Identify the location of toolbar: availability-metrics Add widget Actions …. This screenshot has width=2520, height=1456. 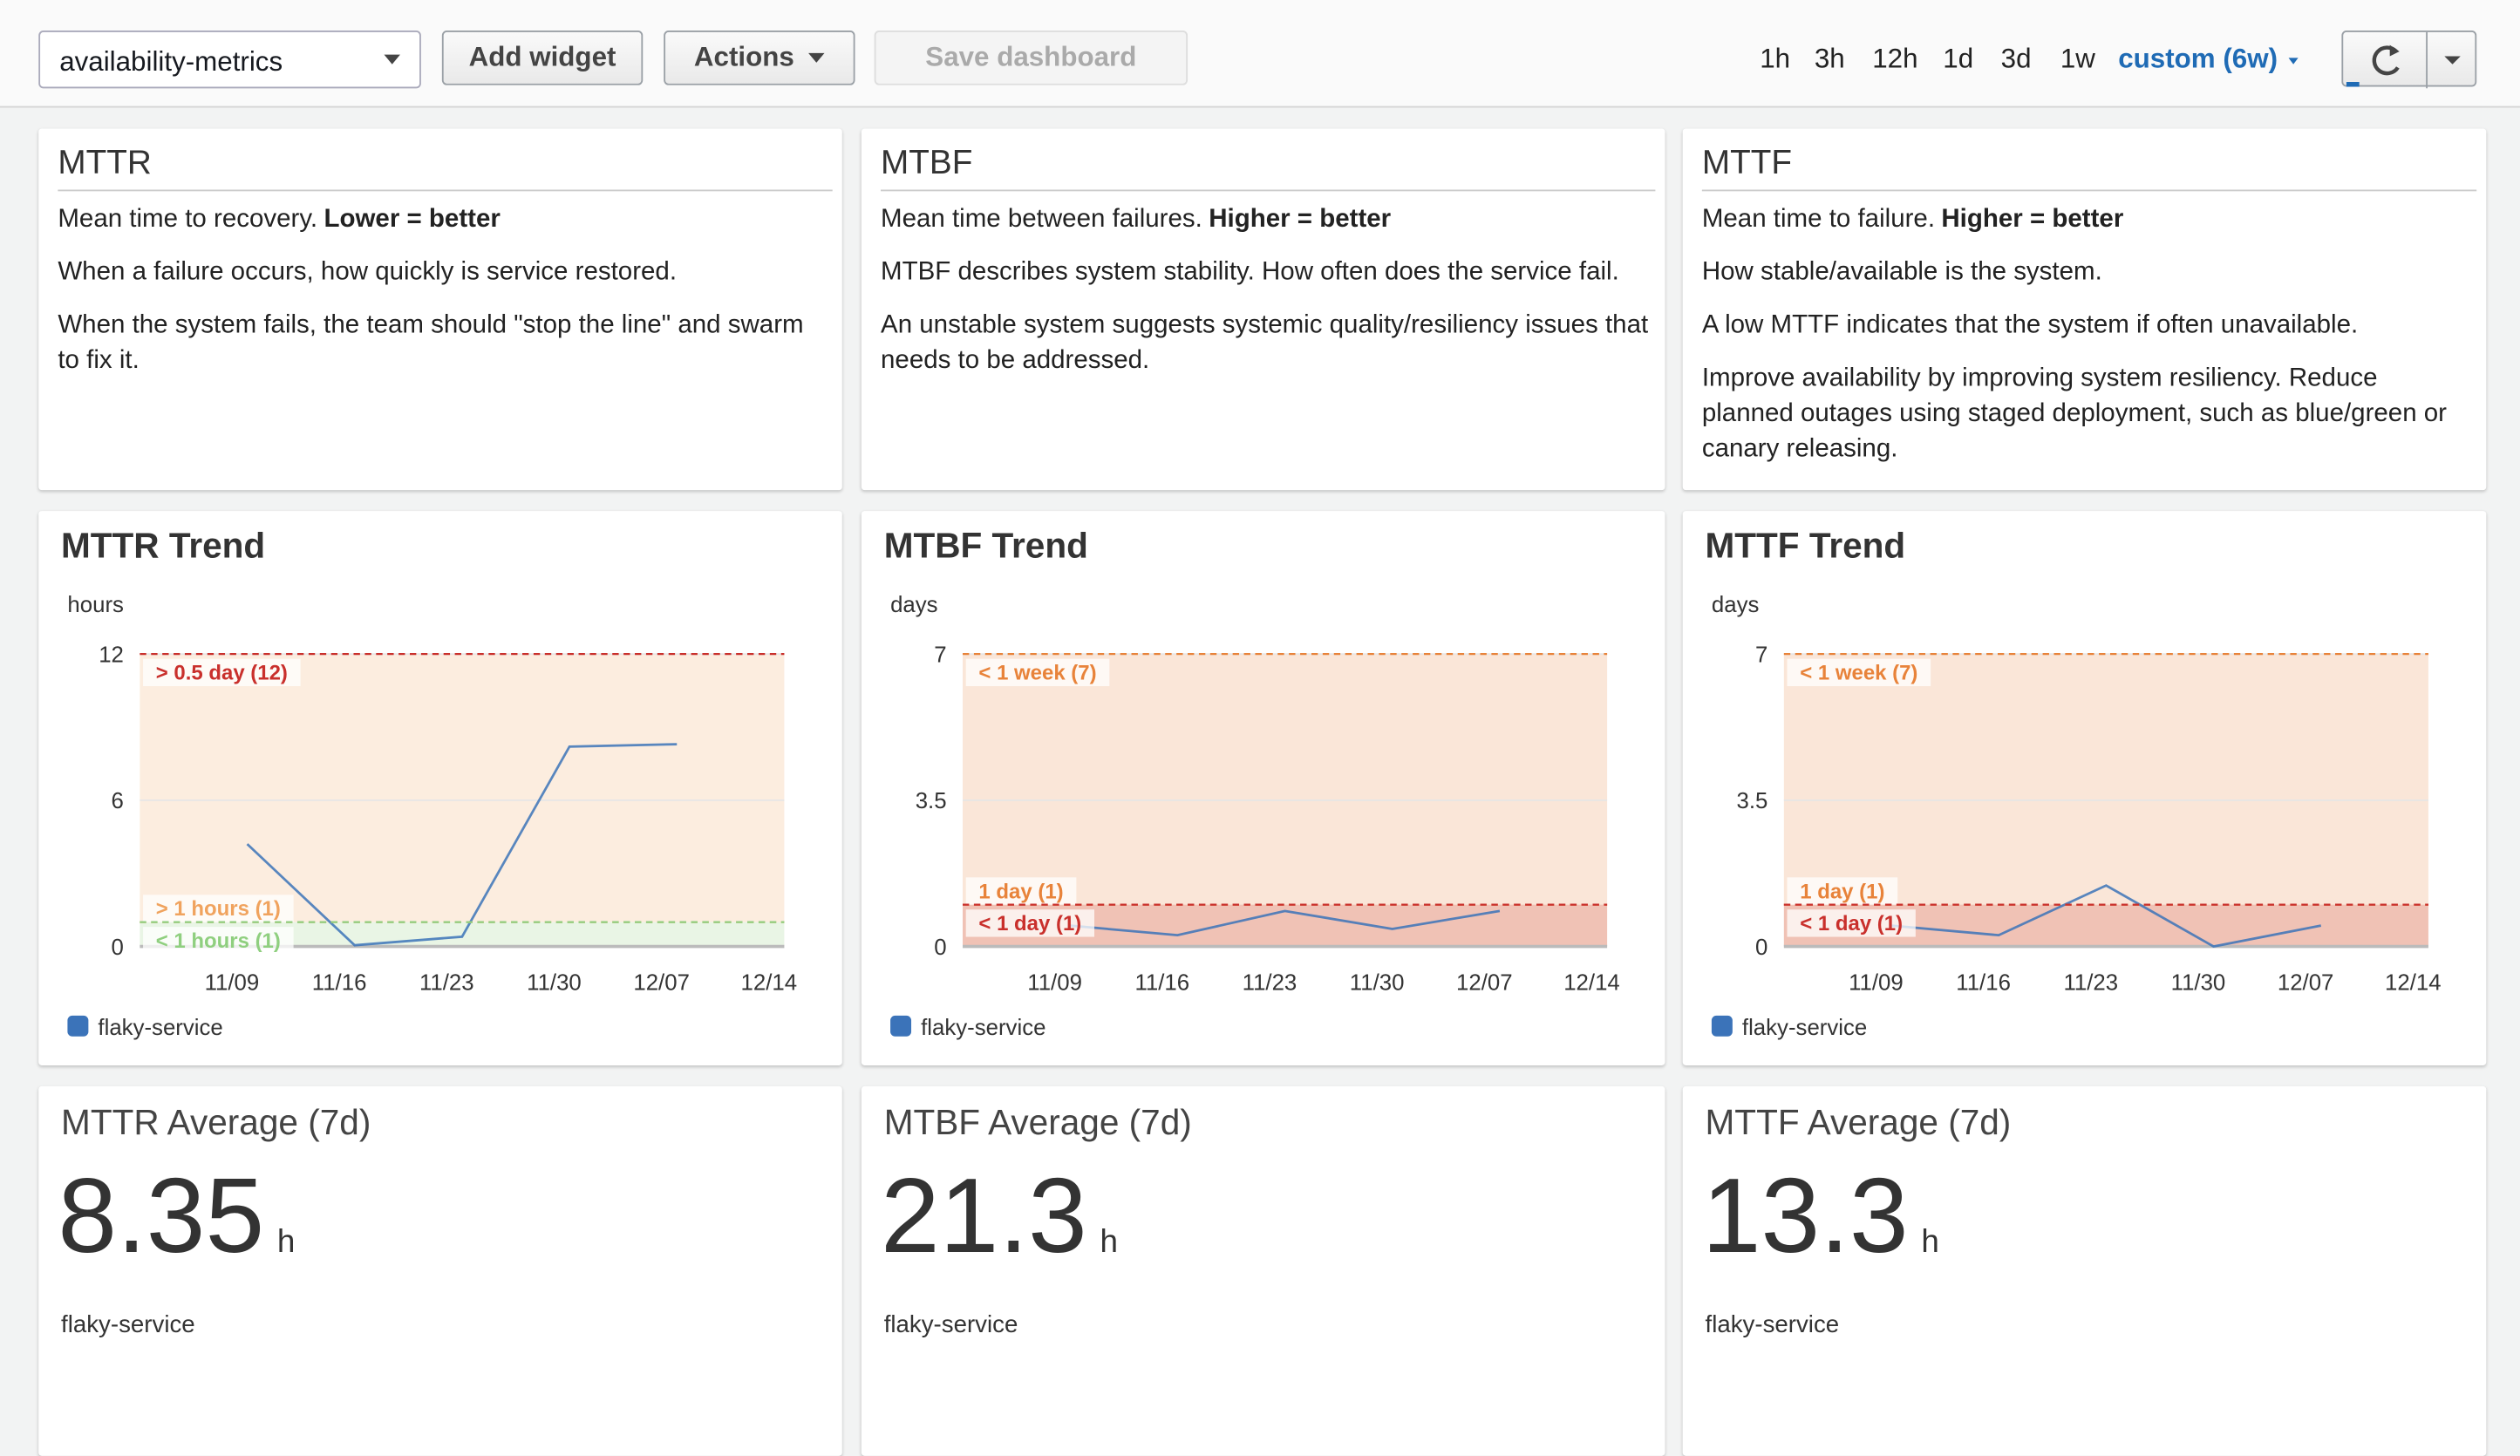
(1260, 54).